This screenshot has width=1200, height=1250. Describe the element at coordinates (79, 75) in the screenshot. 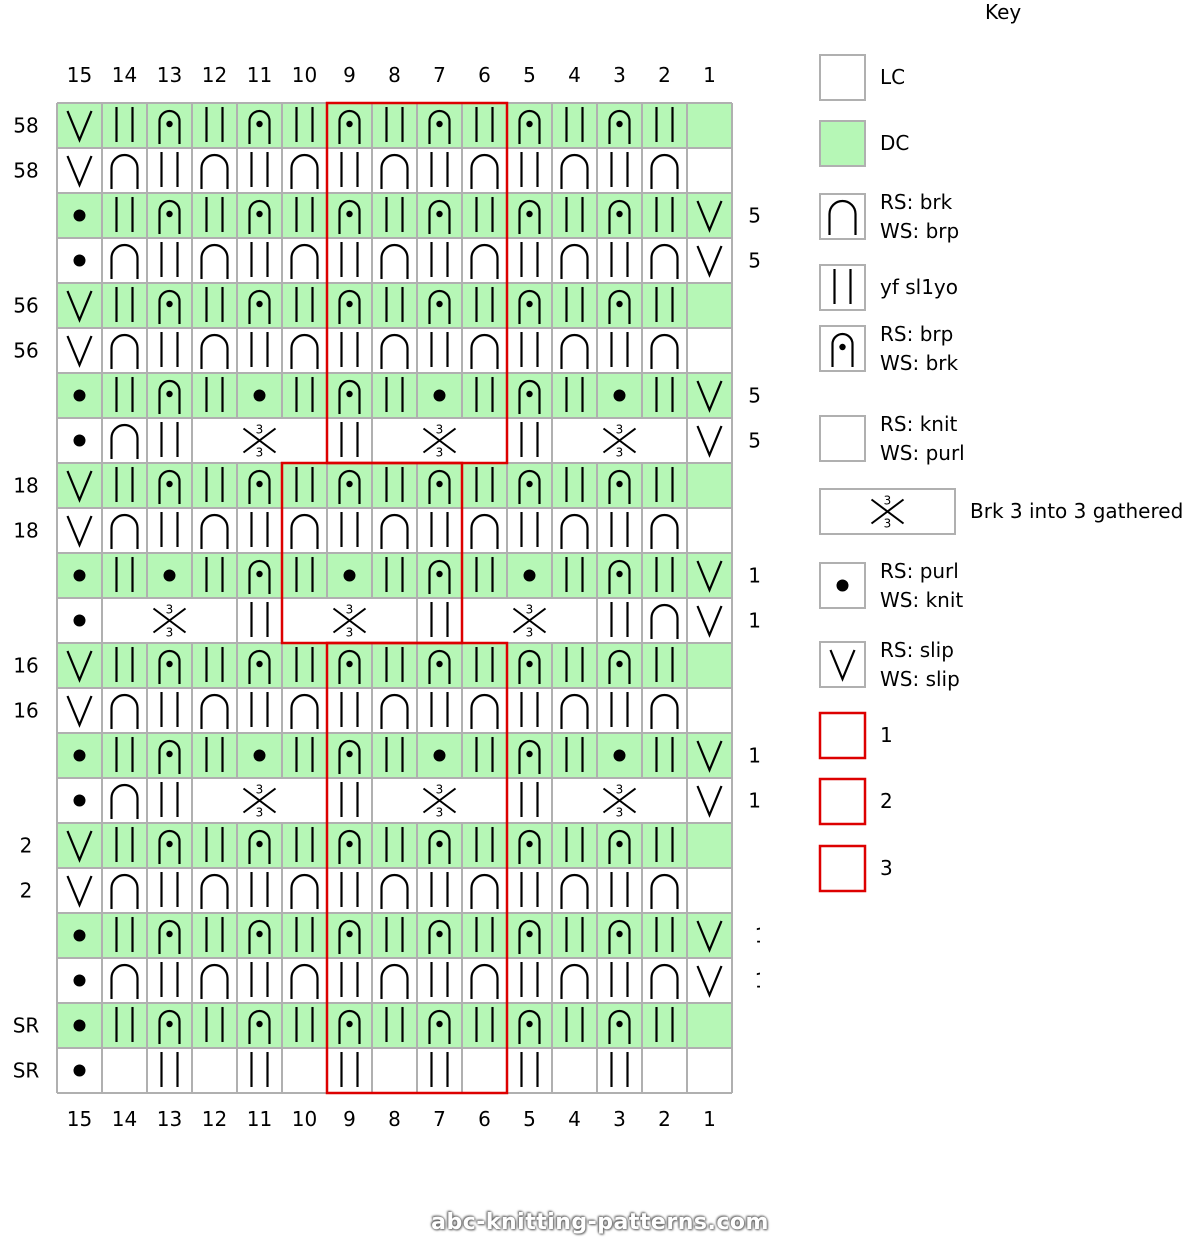

I see `column-number-top: 15` at that location.